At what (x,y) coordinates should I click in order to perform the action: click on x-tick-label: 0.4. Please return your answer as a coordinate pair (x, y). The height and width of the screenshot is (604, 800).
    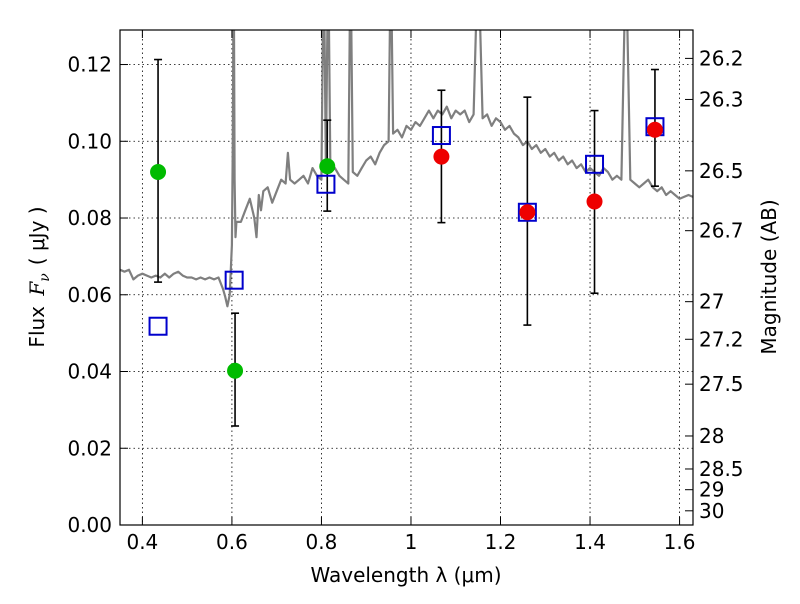
    Looking at the image, I should click on (142, 542).